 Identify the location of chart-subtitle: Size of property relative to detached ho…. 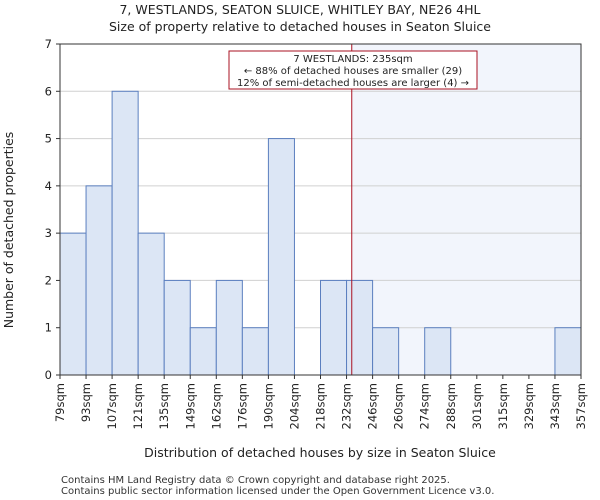
(300, 26).